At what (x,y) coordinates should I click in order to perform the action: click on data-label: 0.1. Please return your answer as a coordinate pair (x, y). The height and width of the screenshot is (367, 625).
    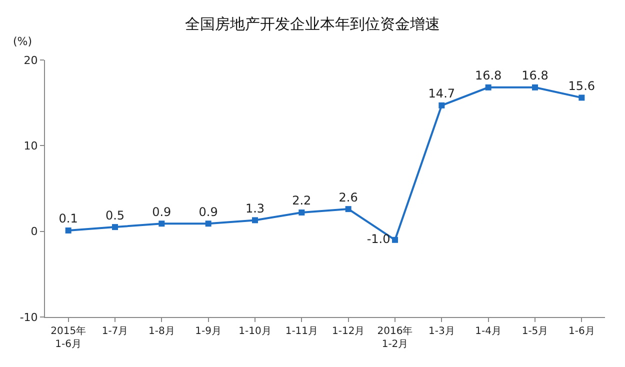
    Looking at the image, I should click on (68, 219).